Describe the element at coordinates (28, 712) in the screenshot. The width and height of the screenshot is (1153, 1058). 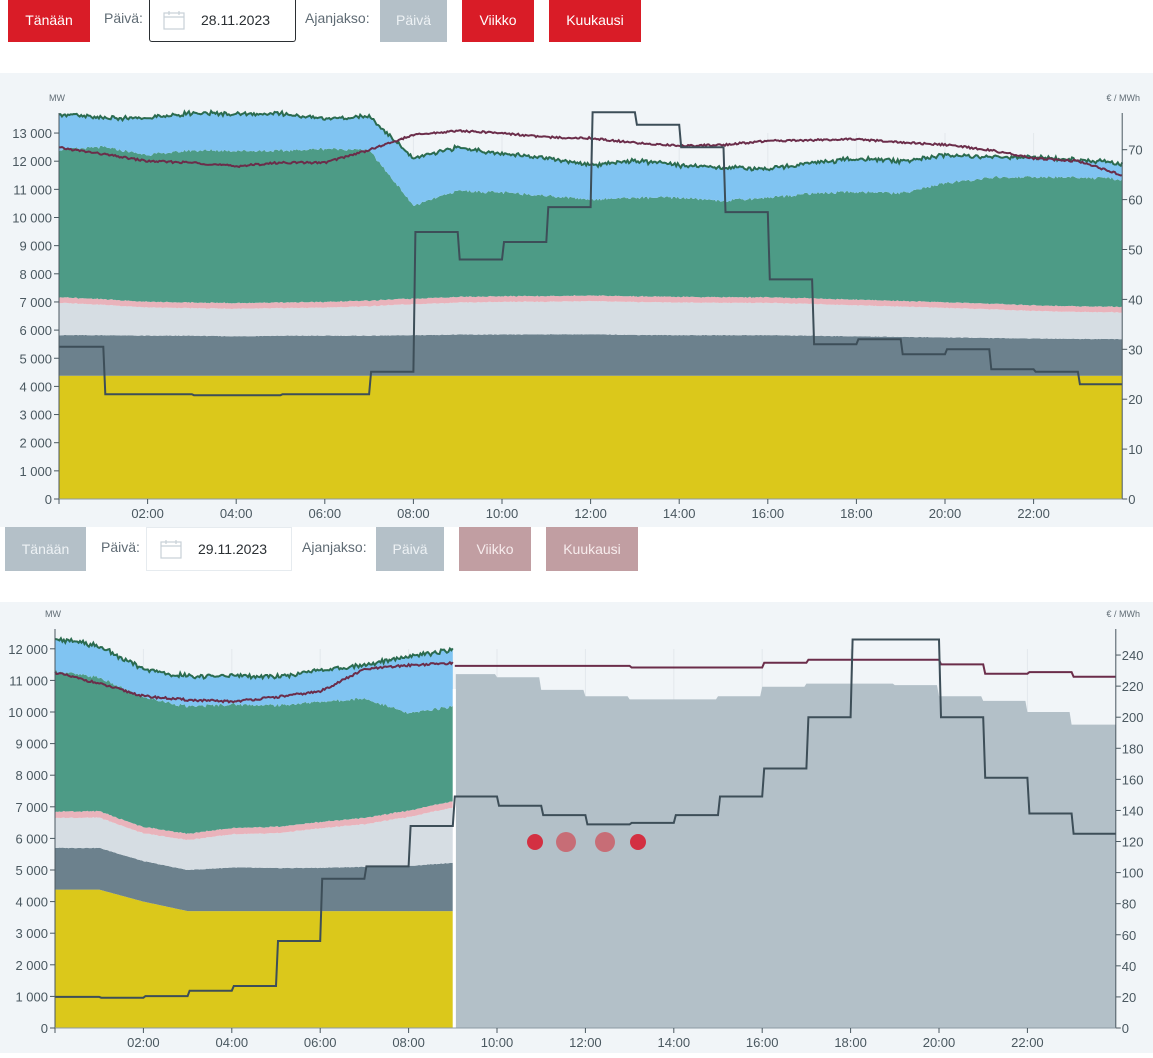
I see `y-tick-label: 10 000` at that location.